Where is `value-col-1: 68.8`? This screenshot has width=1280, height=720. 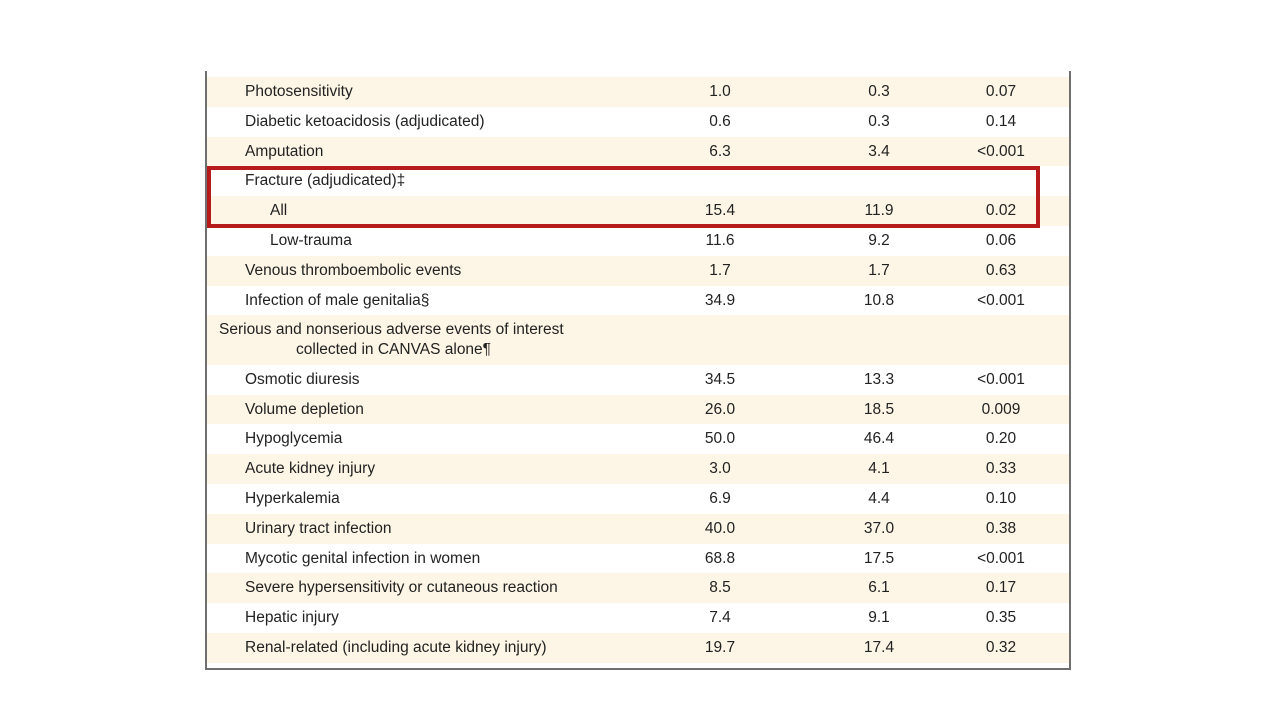 value-col-1: 68.8 is located at coordinates (720, 558).